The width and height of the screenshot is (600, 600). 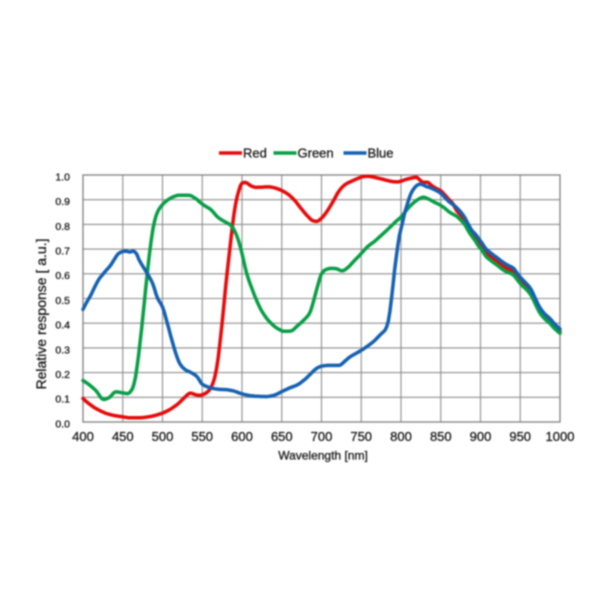 What do you see at coordinates (62, 227) in the screenshot?
I see `svg-text: 0.8` at bounding box center [62, 227].